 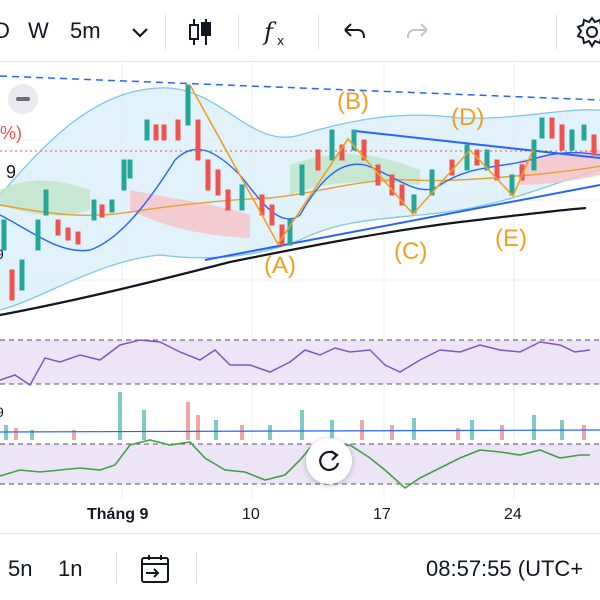 I want to click on x-axis-label: 17, so click(x=382, y=514).